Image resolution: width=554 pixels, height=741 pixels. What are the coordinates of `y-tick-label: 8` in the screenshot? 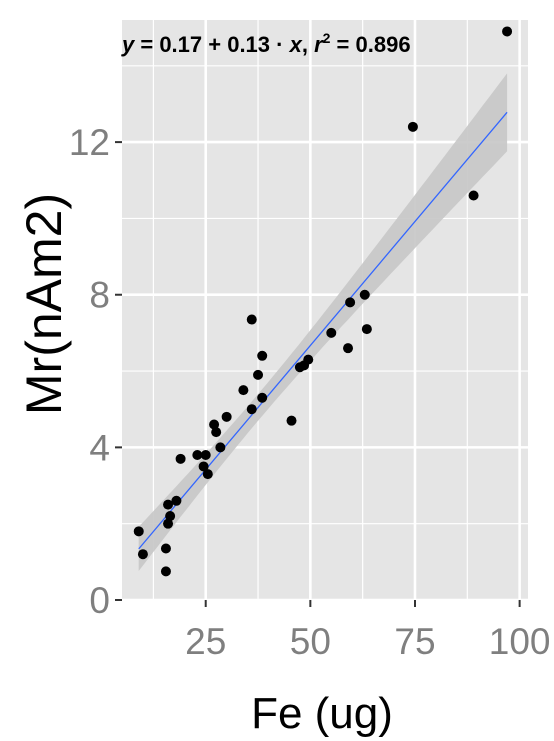 It's located at (99, 295).